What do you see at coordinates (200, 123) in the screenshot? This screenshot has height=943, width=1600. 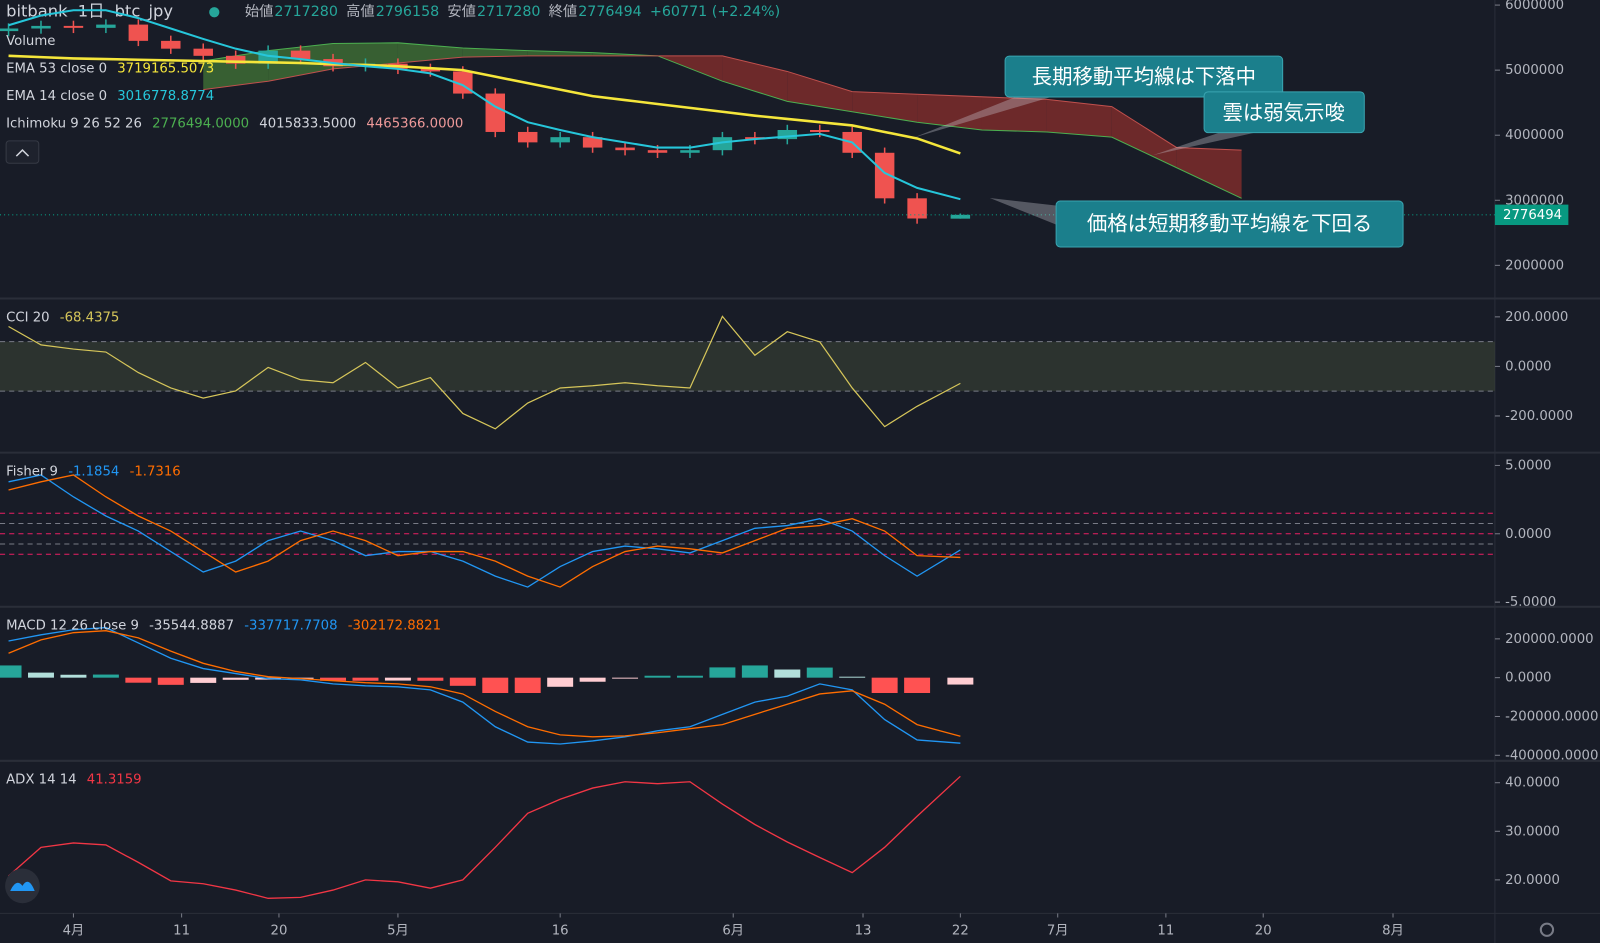 I see `legend-value: 2776494.0000` at bounding box center [200, 123].